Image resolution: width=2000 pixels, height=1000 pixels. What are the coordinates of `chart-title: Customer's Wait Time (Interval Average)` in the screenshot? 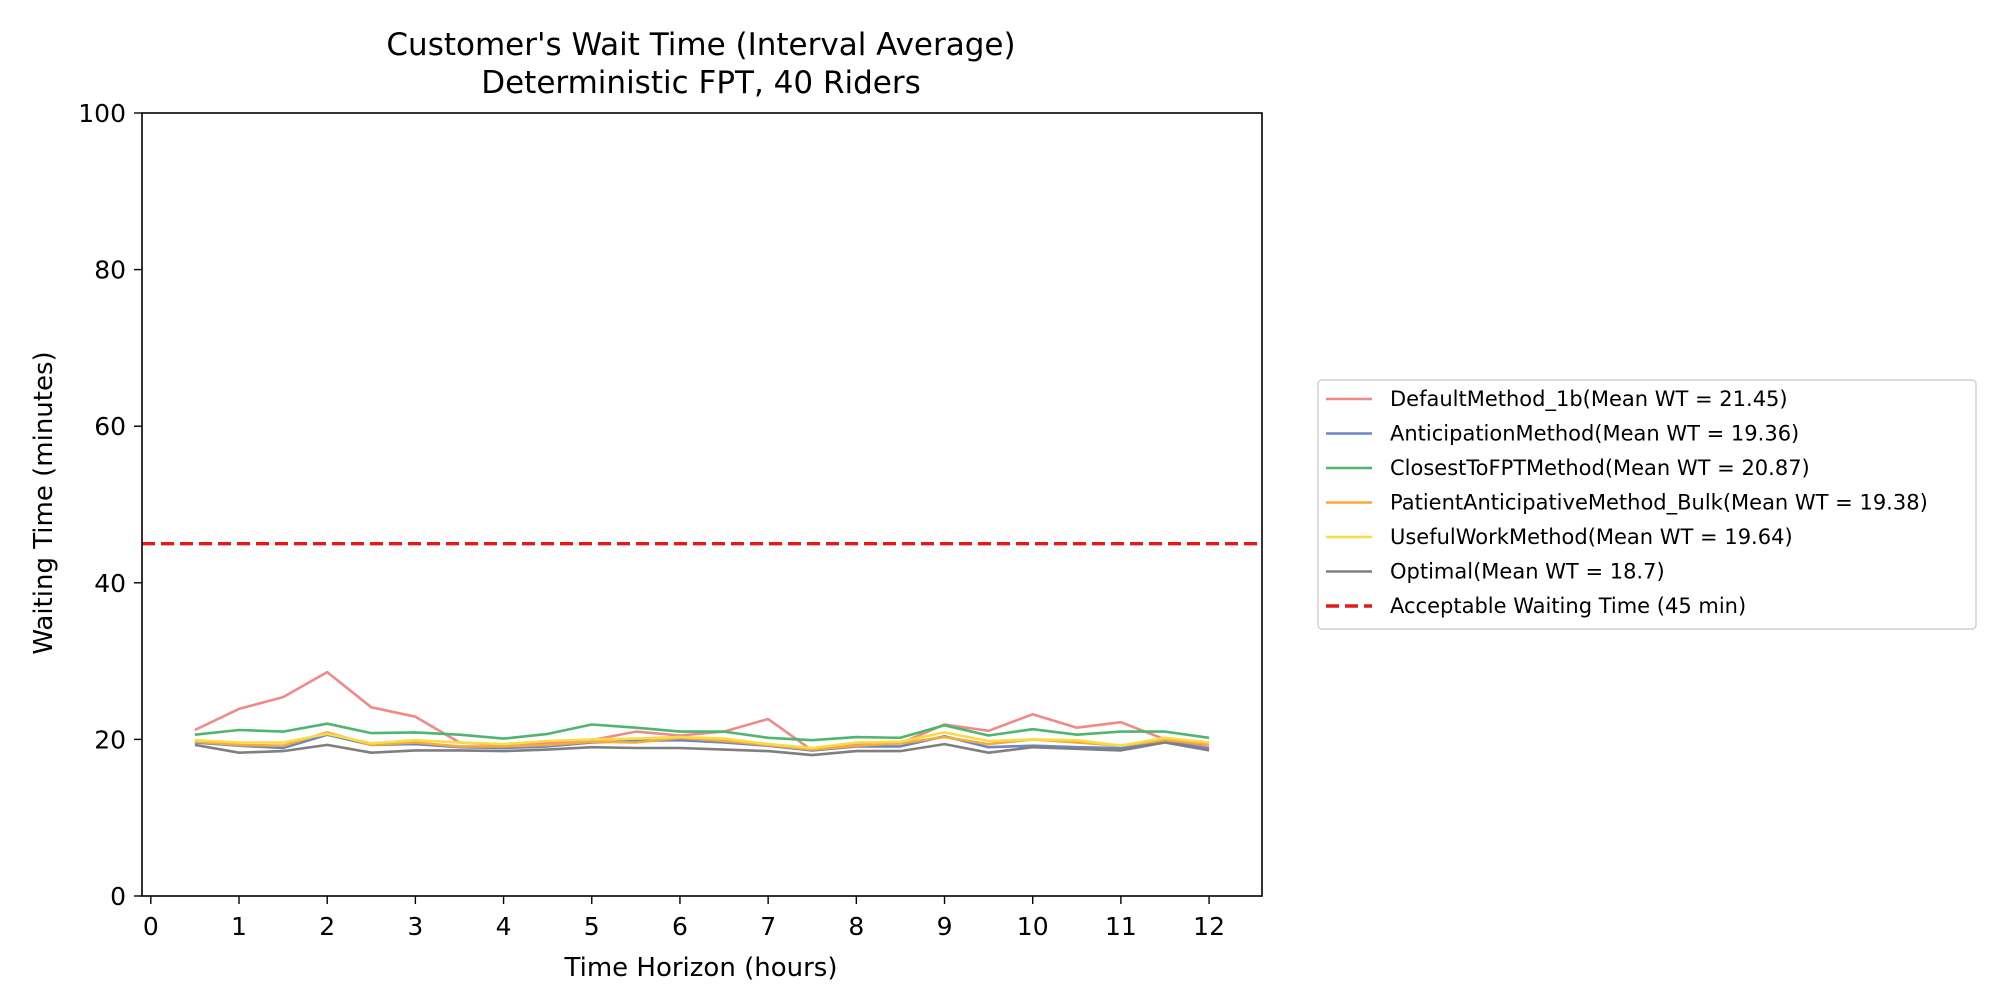 It's located at (700, 45).